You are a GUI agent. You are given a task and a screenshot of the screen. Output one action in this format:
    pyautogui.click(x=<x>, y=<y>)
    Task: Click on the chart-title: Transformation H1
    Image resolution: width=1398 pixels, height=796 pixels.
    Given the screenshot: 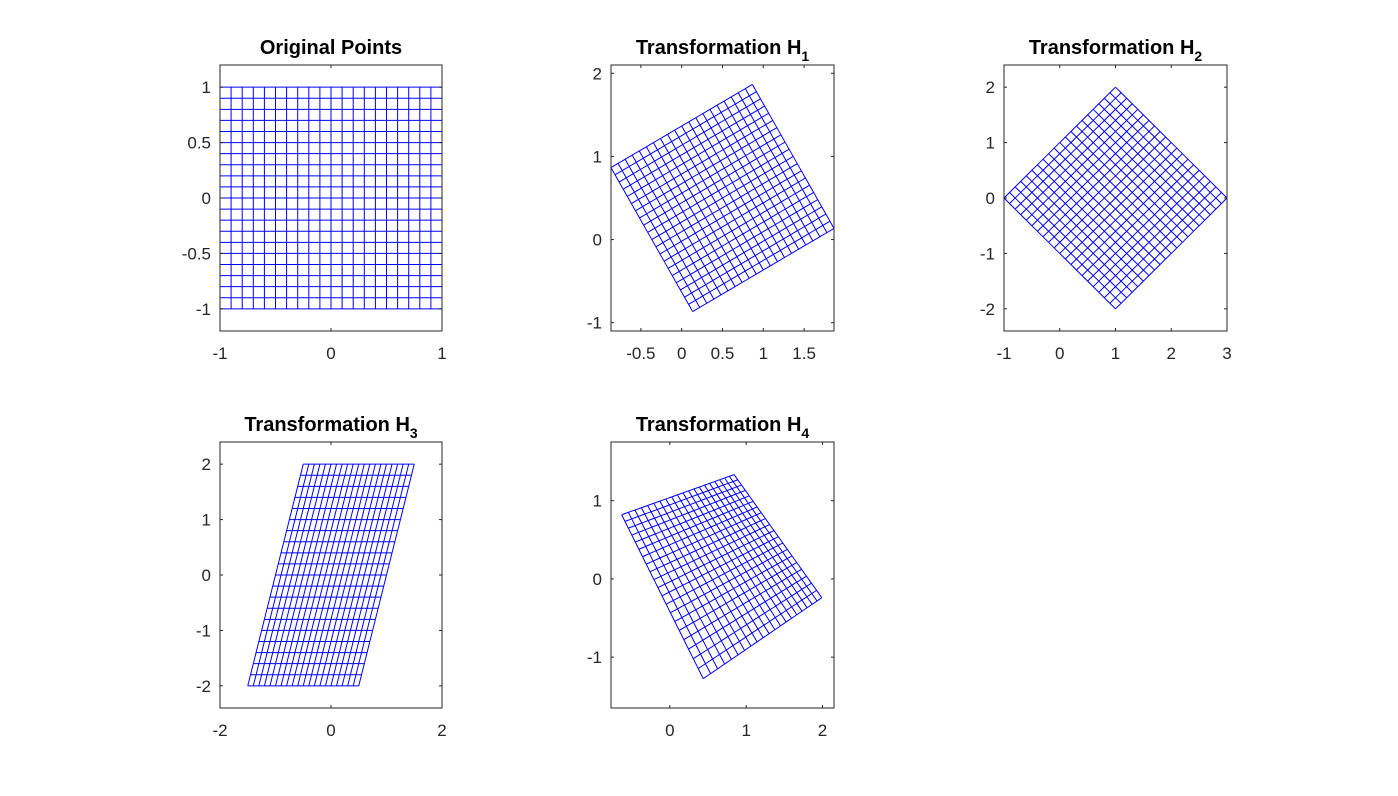 What is the action you would take?
    pyautogui.click(x=723, y=50)
    